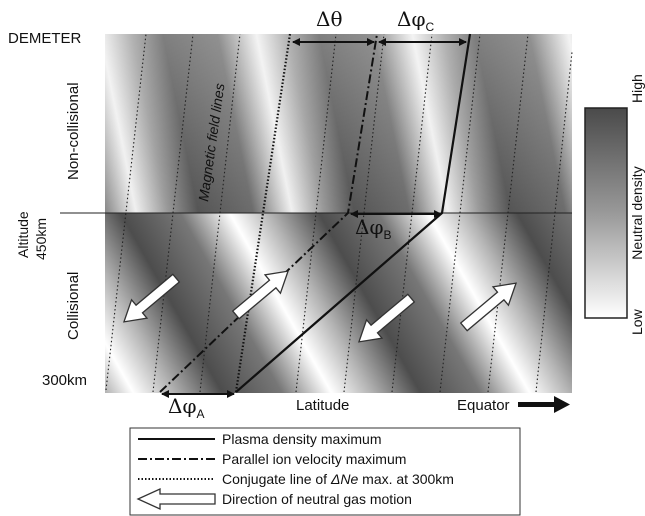 The image size is (645, 516). Describe the element at coordinates (64, 380) in the screenshot. I see `altitude-300-label: 300km` at that location.